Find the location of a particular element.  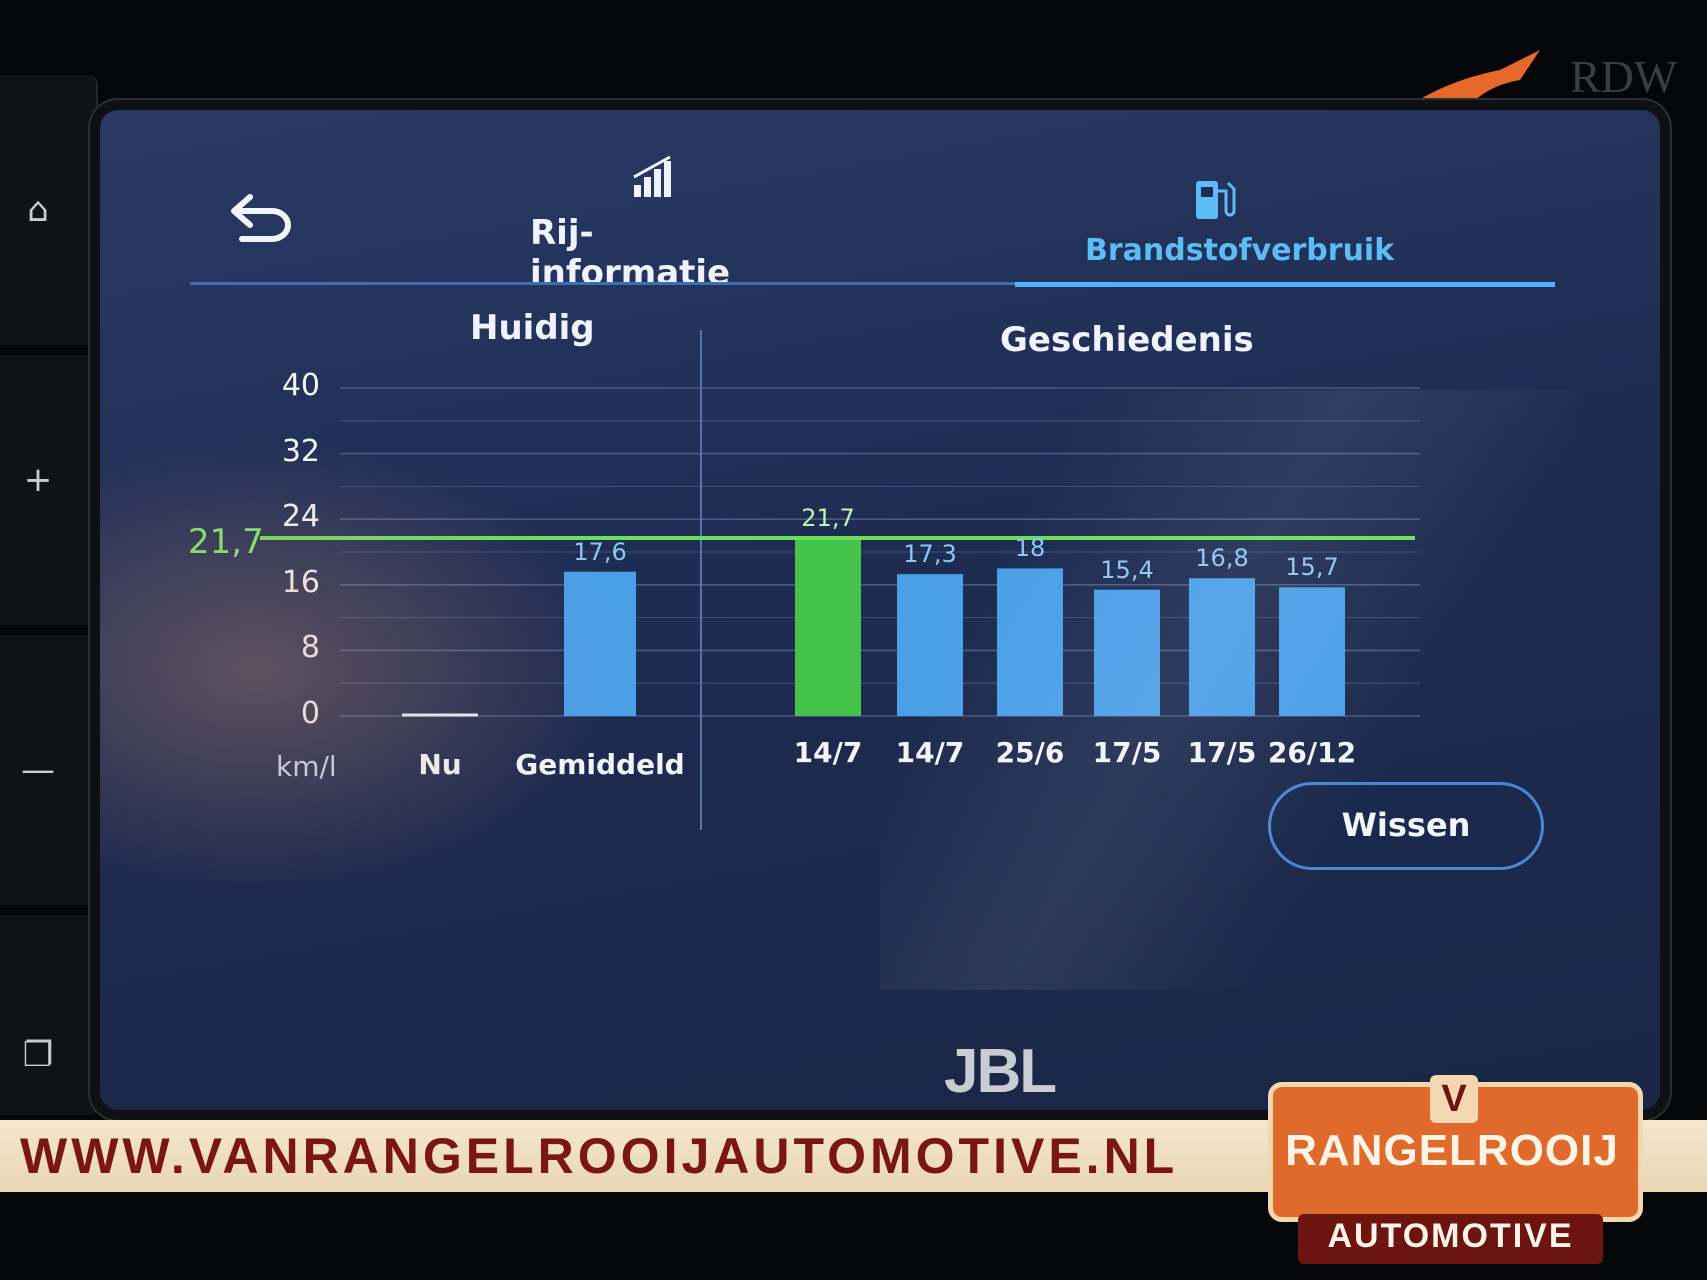

bar-value-label: 21,7 is located at coordinates (828, 518).